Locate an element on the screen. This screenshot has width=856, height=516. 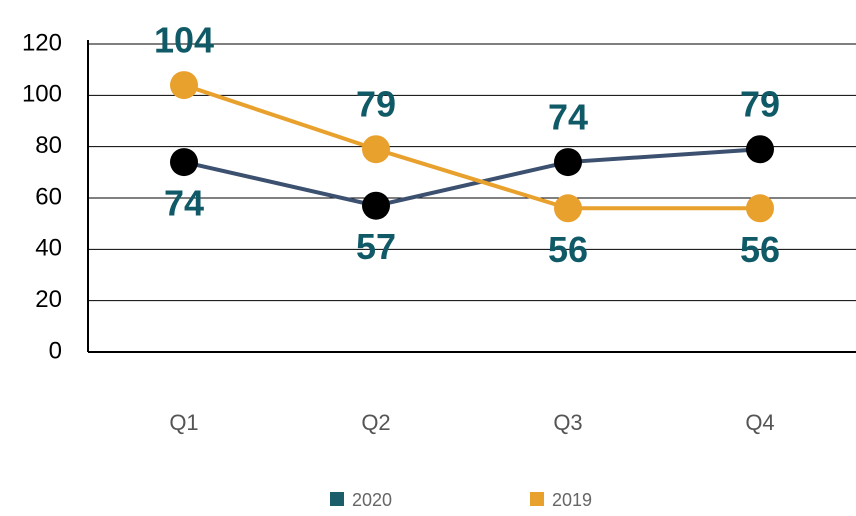
legend-label: 2020 is located at coordinates (372, 500).